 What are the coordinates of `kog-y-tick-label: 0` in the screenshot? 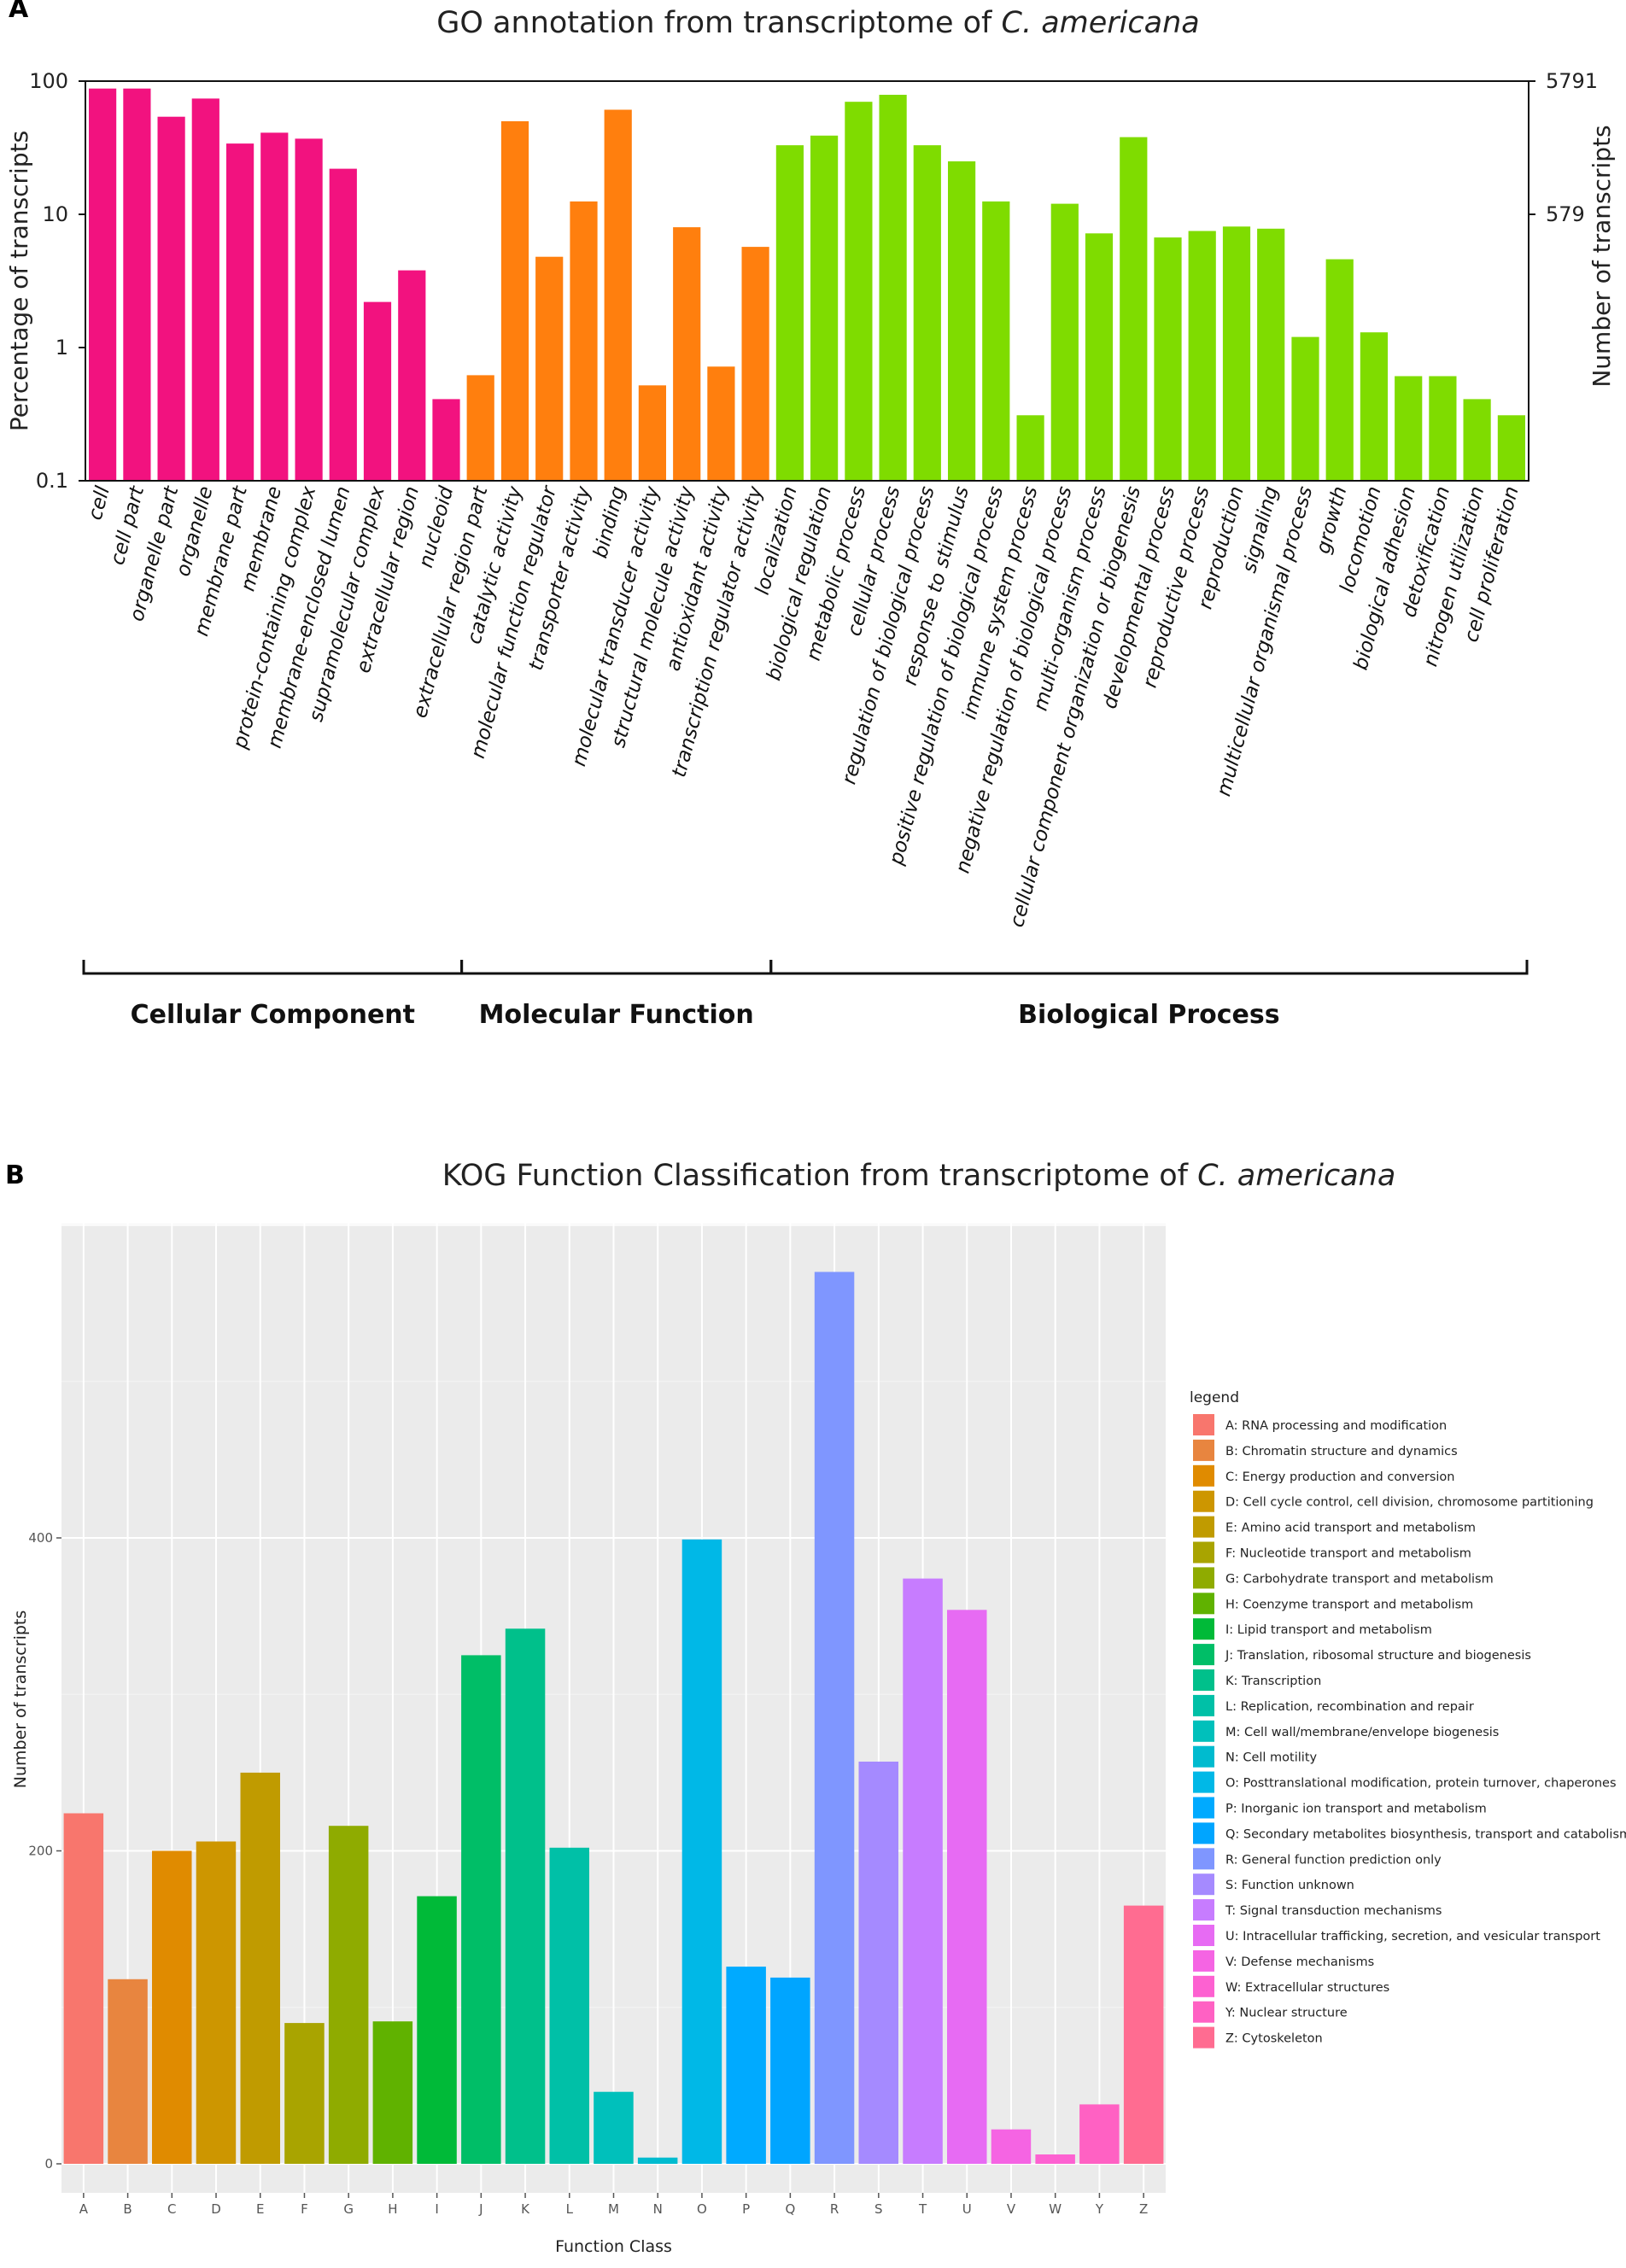 It's located at (48, 2164).